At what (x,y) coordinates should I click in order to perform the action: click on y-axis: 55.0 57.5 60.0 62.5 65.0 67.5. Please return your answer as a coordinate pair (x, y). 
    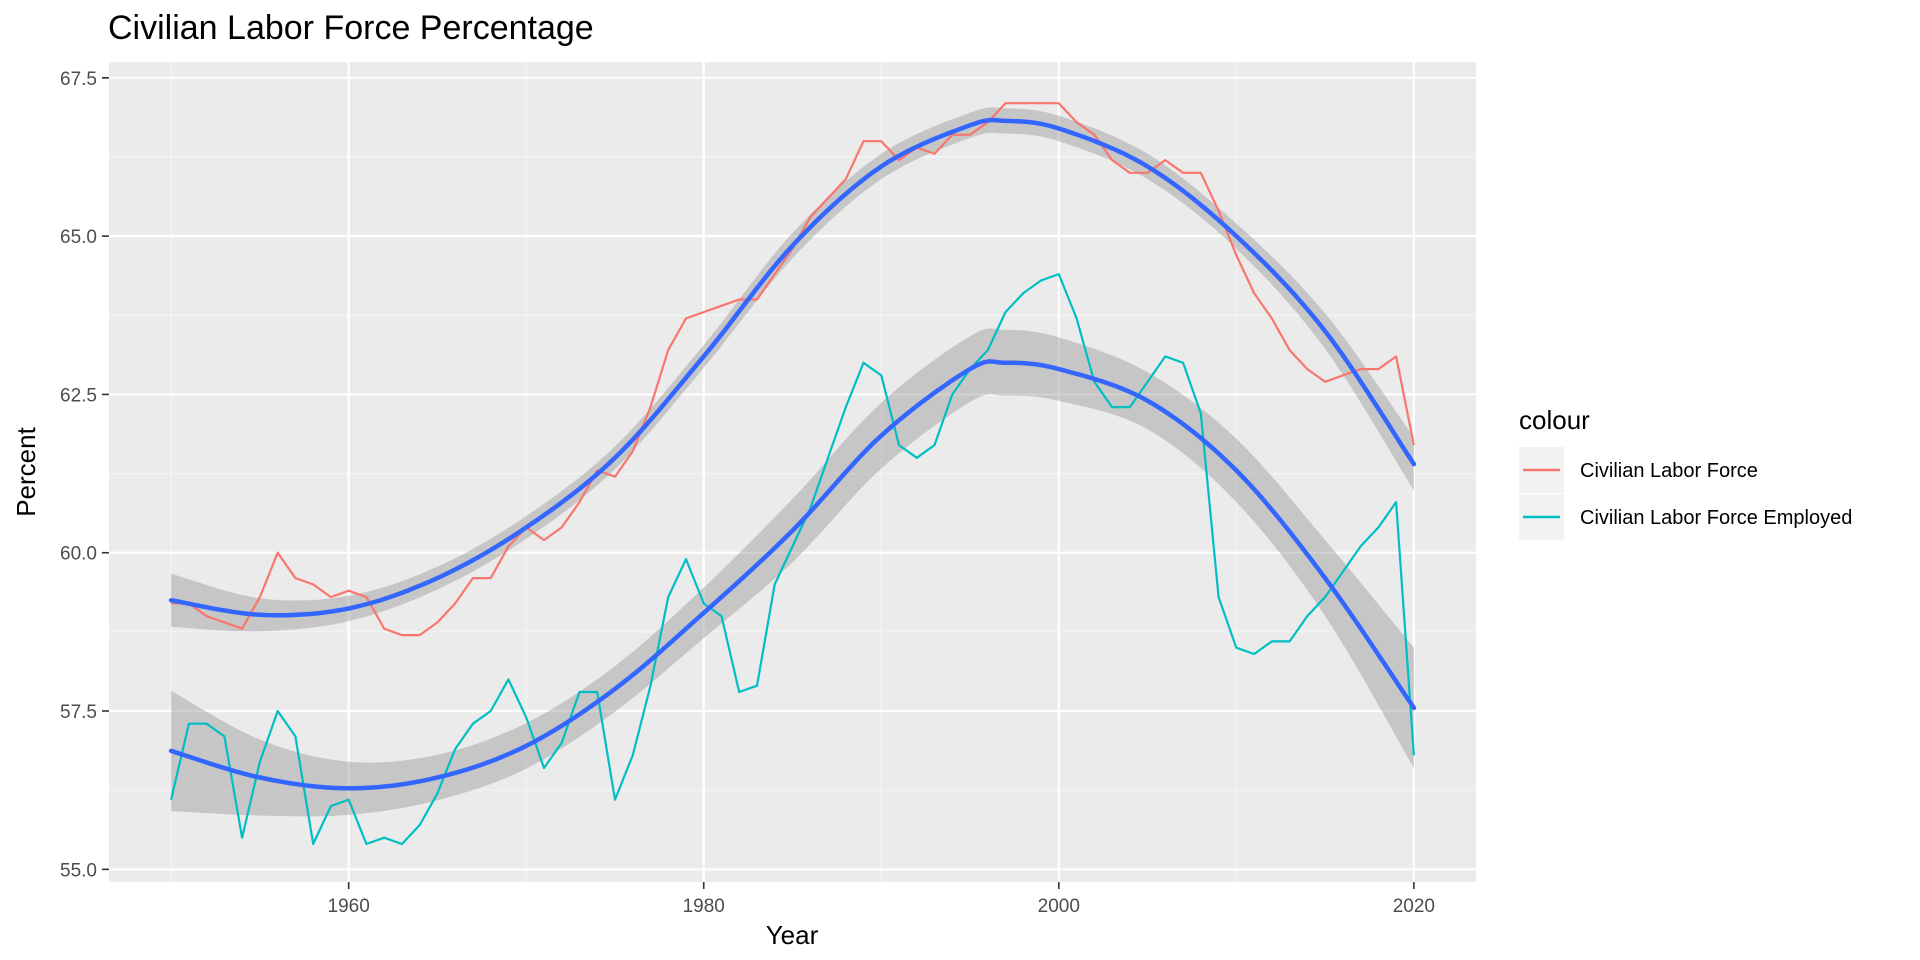
    Looking at the image, I should click on (84, 475).